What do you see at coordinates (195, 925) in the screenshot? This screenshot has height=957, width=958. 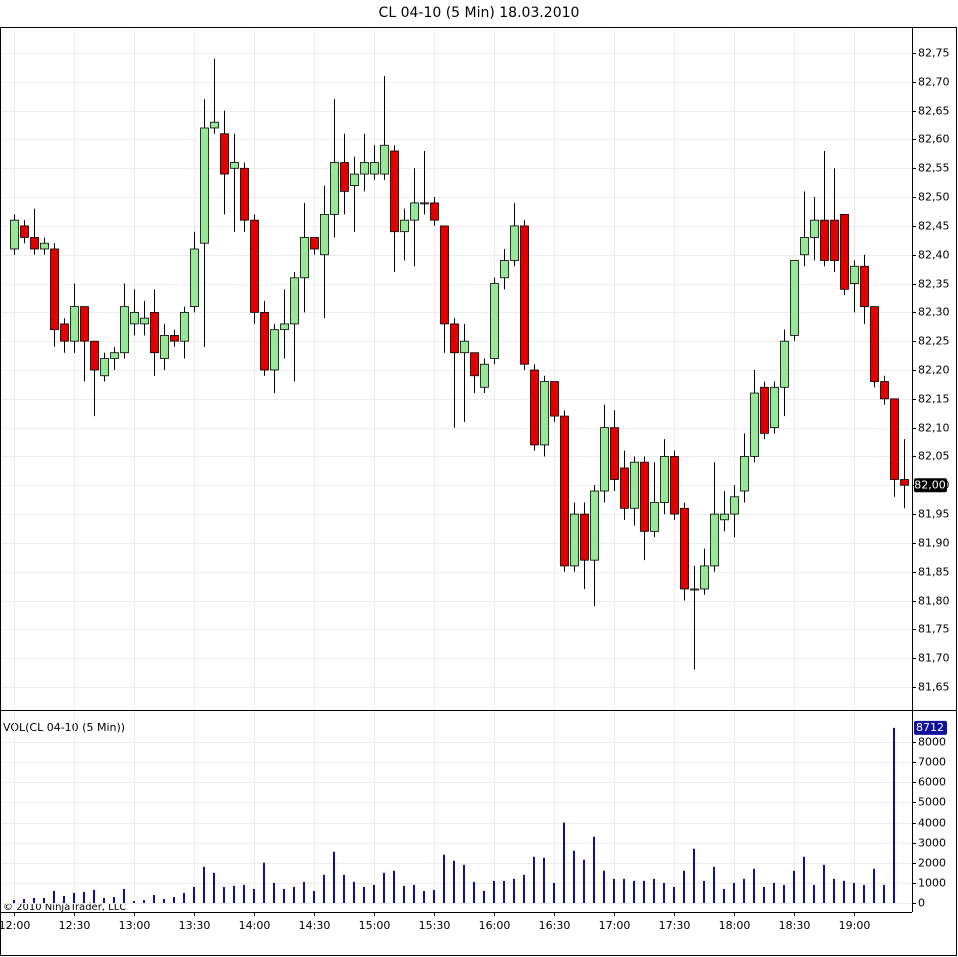 I see `x-tick-label: 13:30` at bounding box center [195, 925].